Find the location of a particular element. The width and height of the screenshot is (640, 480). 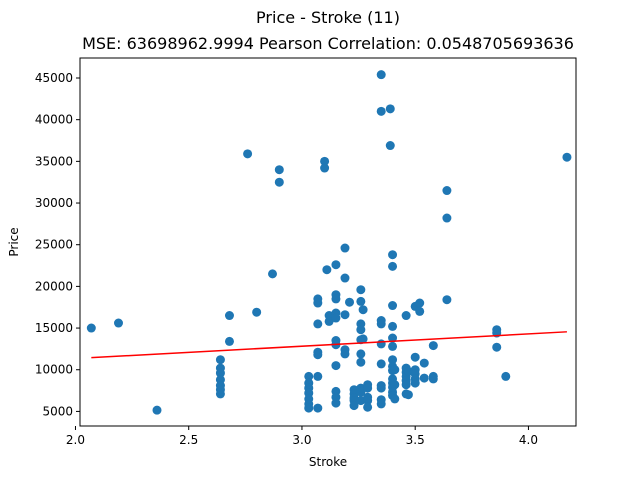

x-tick-label: 3.0 is located at coordinates (301, 440).